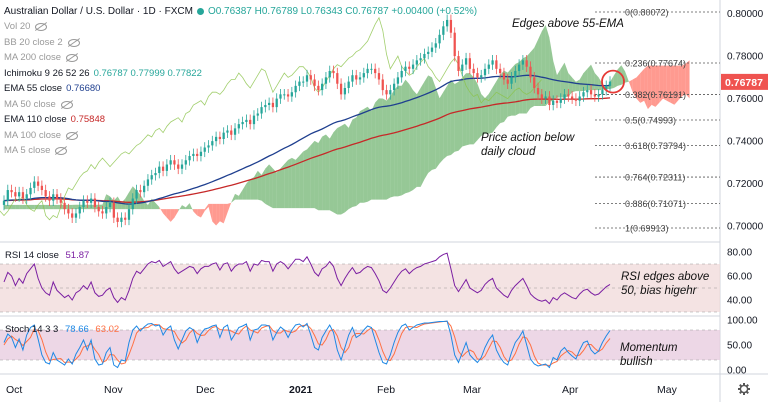  I want to click on annotation-rsi-line2: 50, bias higehr, so click(659, 291).